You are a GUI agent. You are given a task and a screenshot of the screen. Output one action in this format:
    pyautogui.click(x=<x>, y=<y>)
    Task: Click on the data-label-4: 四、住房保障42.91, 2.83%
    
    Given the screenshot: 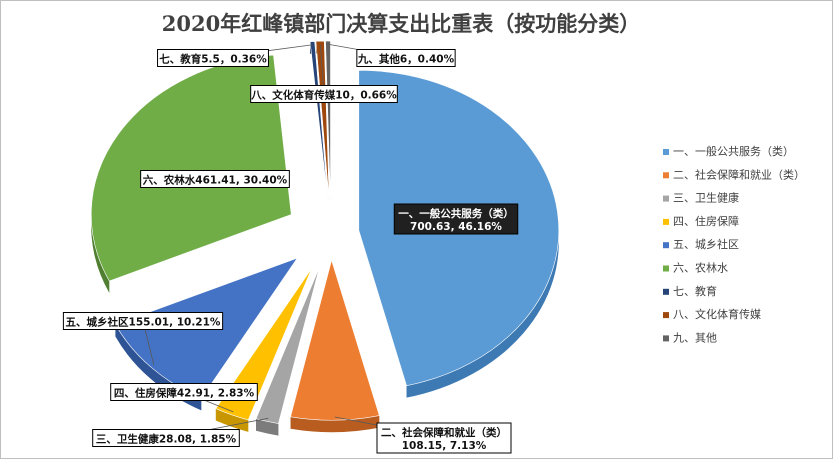 What is the action you would take?
    pyautogui.click(x=184, y=393)
    